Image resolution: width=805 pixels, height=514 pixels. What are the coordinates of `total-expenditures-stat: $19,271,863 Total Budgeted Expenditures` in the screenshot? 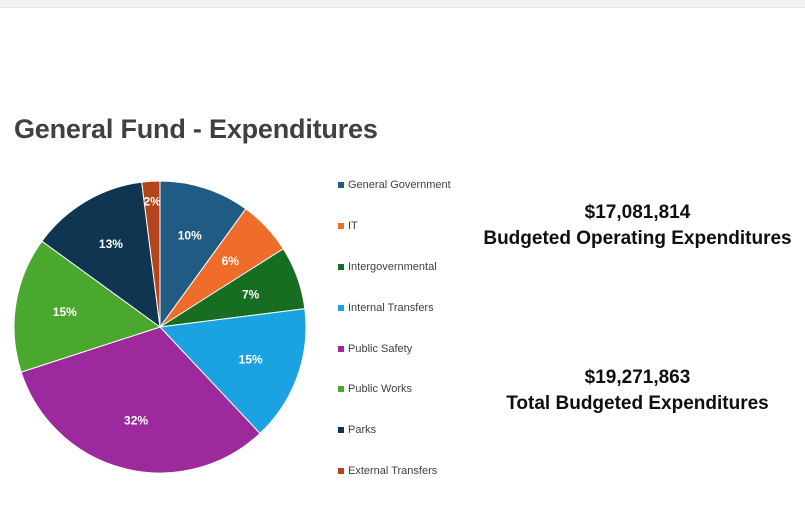 It's located at (632, 391).